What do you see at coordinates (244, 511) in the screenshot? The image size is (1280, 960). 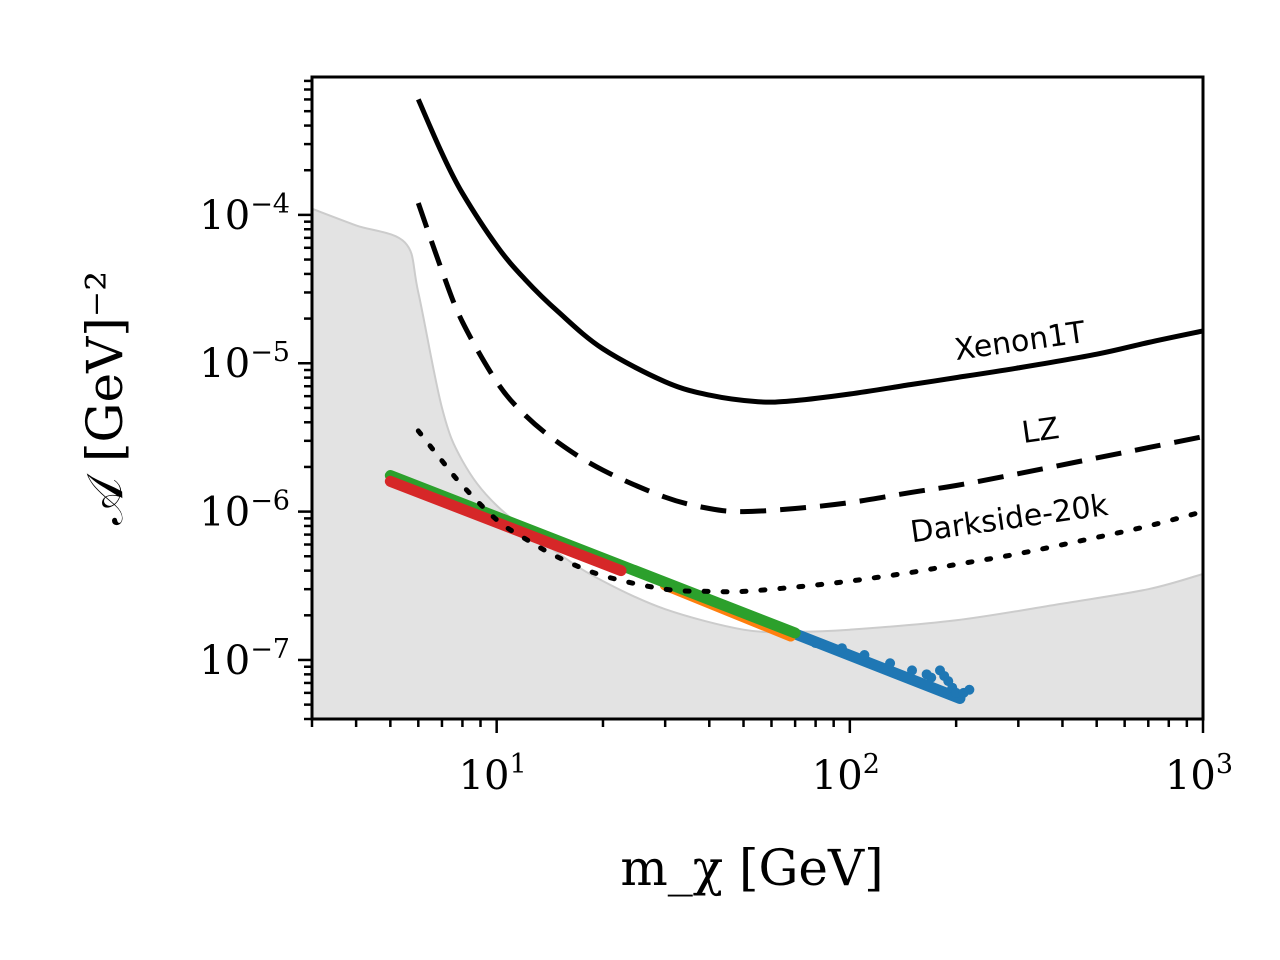 I see `y-tick-label: 10⁻⁶` at bounding box center [244, 511].